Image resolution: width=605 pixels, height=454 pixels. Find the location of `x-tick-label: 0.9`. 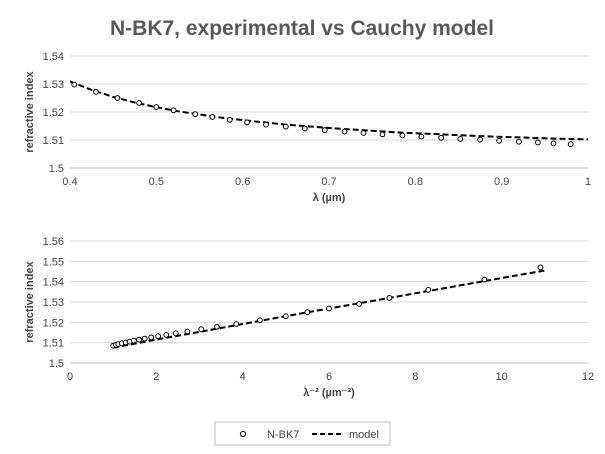

x-tick-label: 0.9 is located at coordinates (501, 182).